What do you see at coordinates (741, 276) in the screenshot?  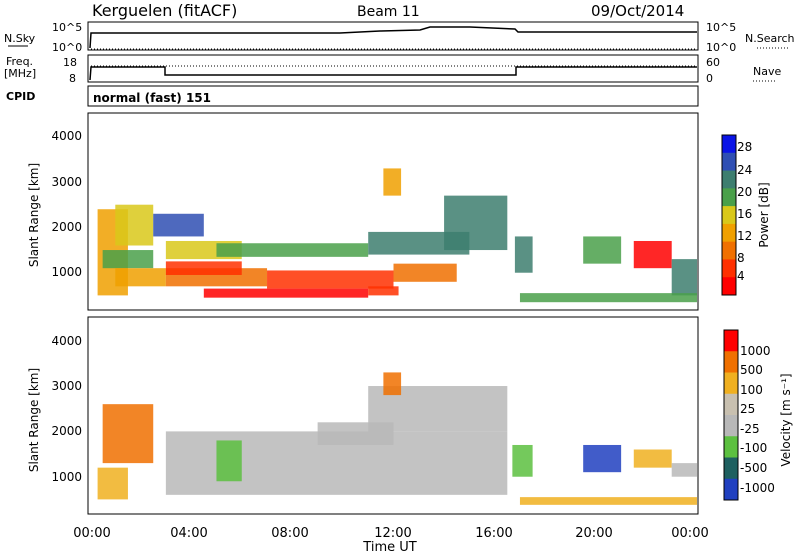 I see `power-cbar-tick-4: 4` at bounding box center [741, 276].